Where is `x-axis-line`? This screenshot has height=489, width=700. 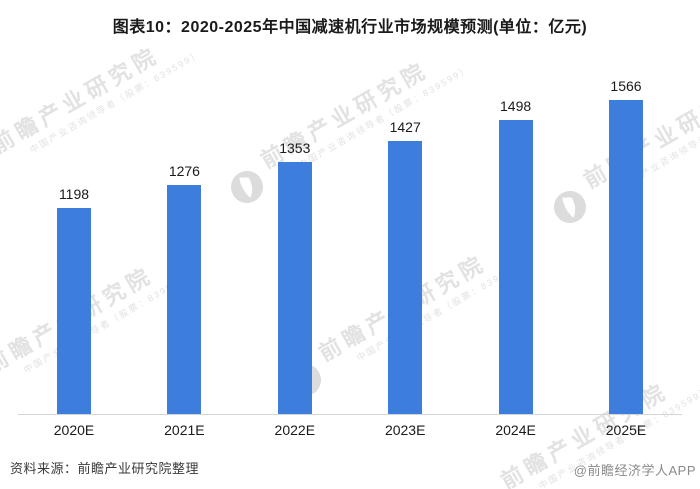
x-axis-line is located at coordinates (350, 414).